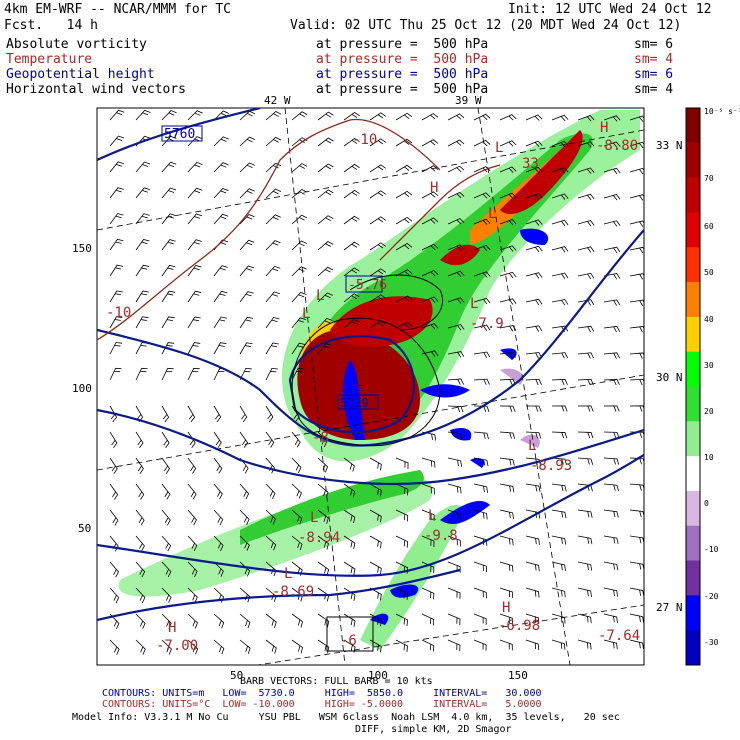 This screenshot has height=740, width=740. What do you see at coordinates (518, 675) in the screenshot?
I see `x-tick-label: 150` at bounding box center [518, 675].